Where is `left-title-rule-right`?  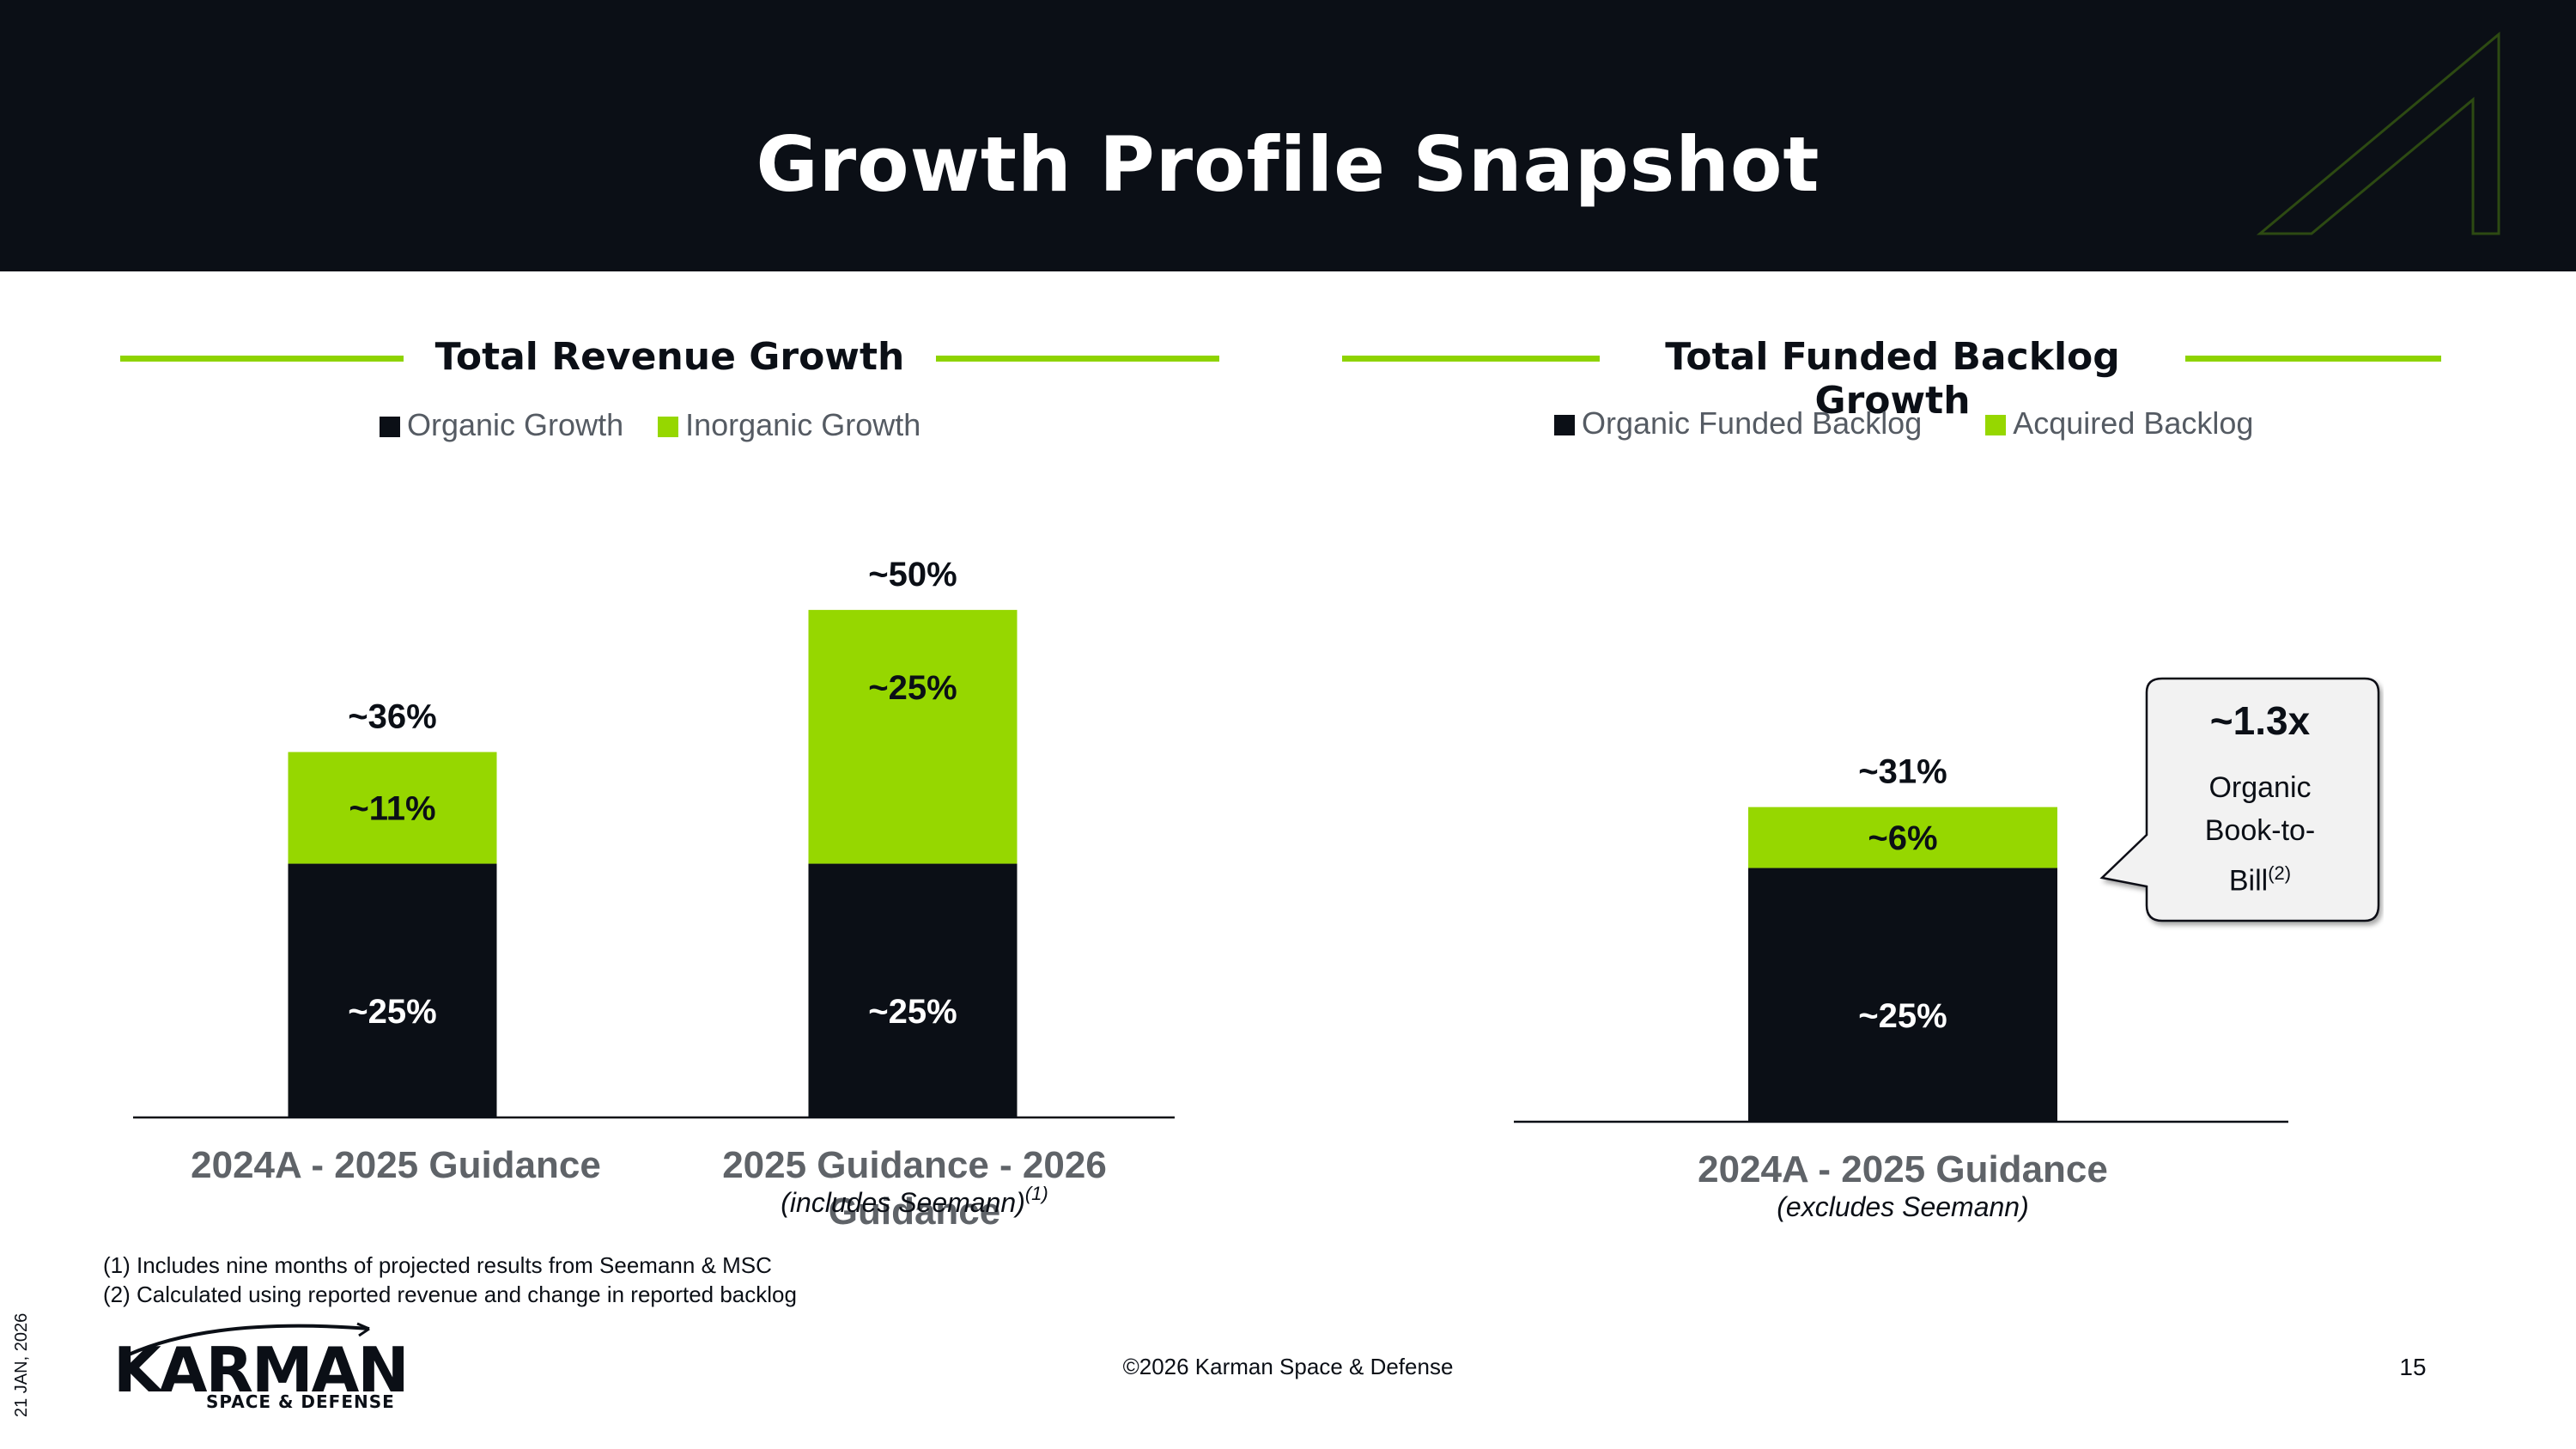 left-title-rule-right is located at coordinates (1078, 359).